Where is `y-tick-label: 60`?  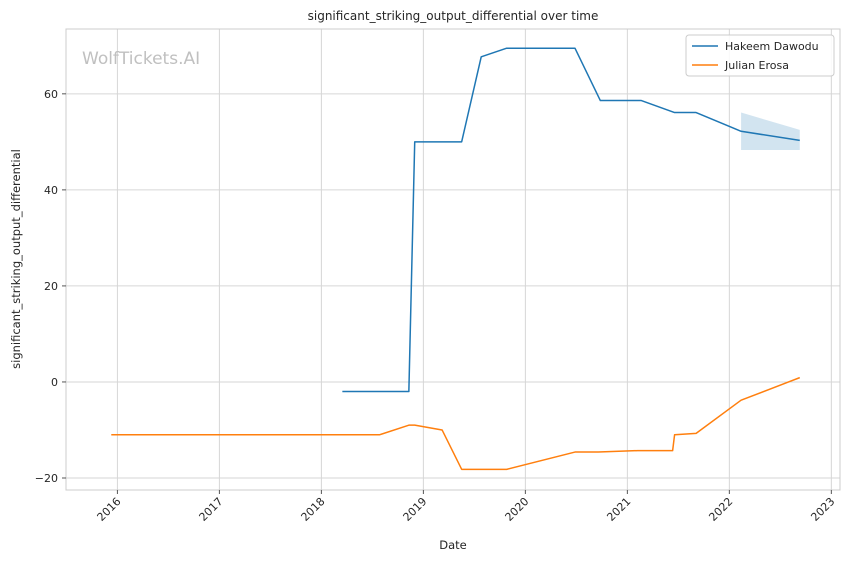
y-tick-label: 60 is located at coordinates (51, 94).